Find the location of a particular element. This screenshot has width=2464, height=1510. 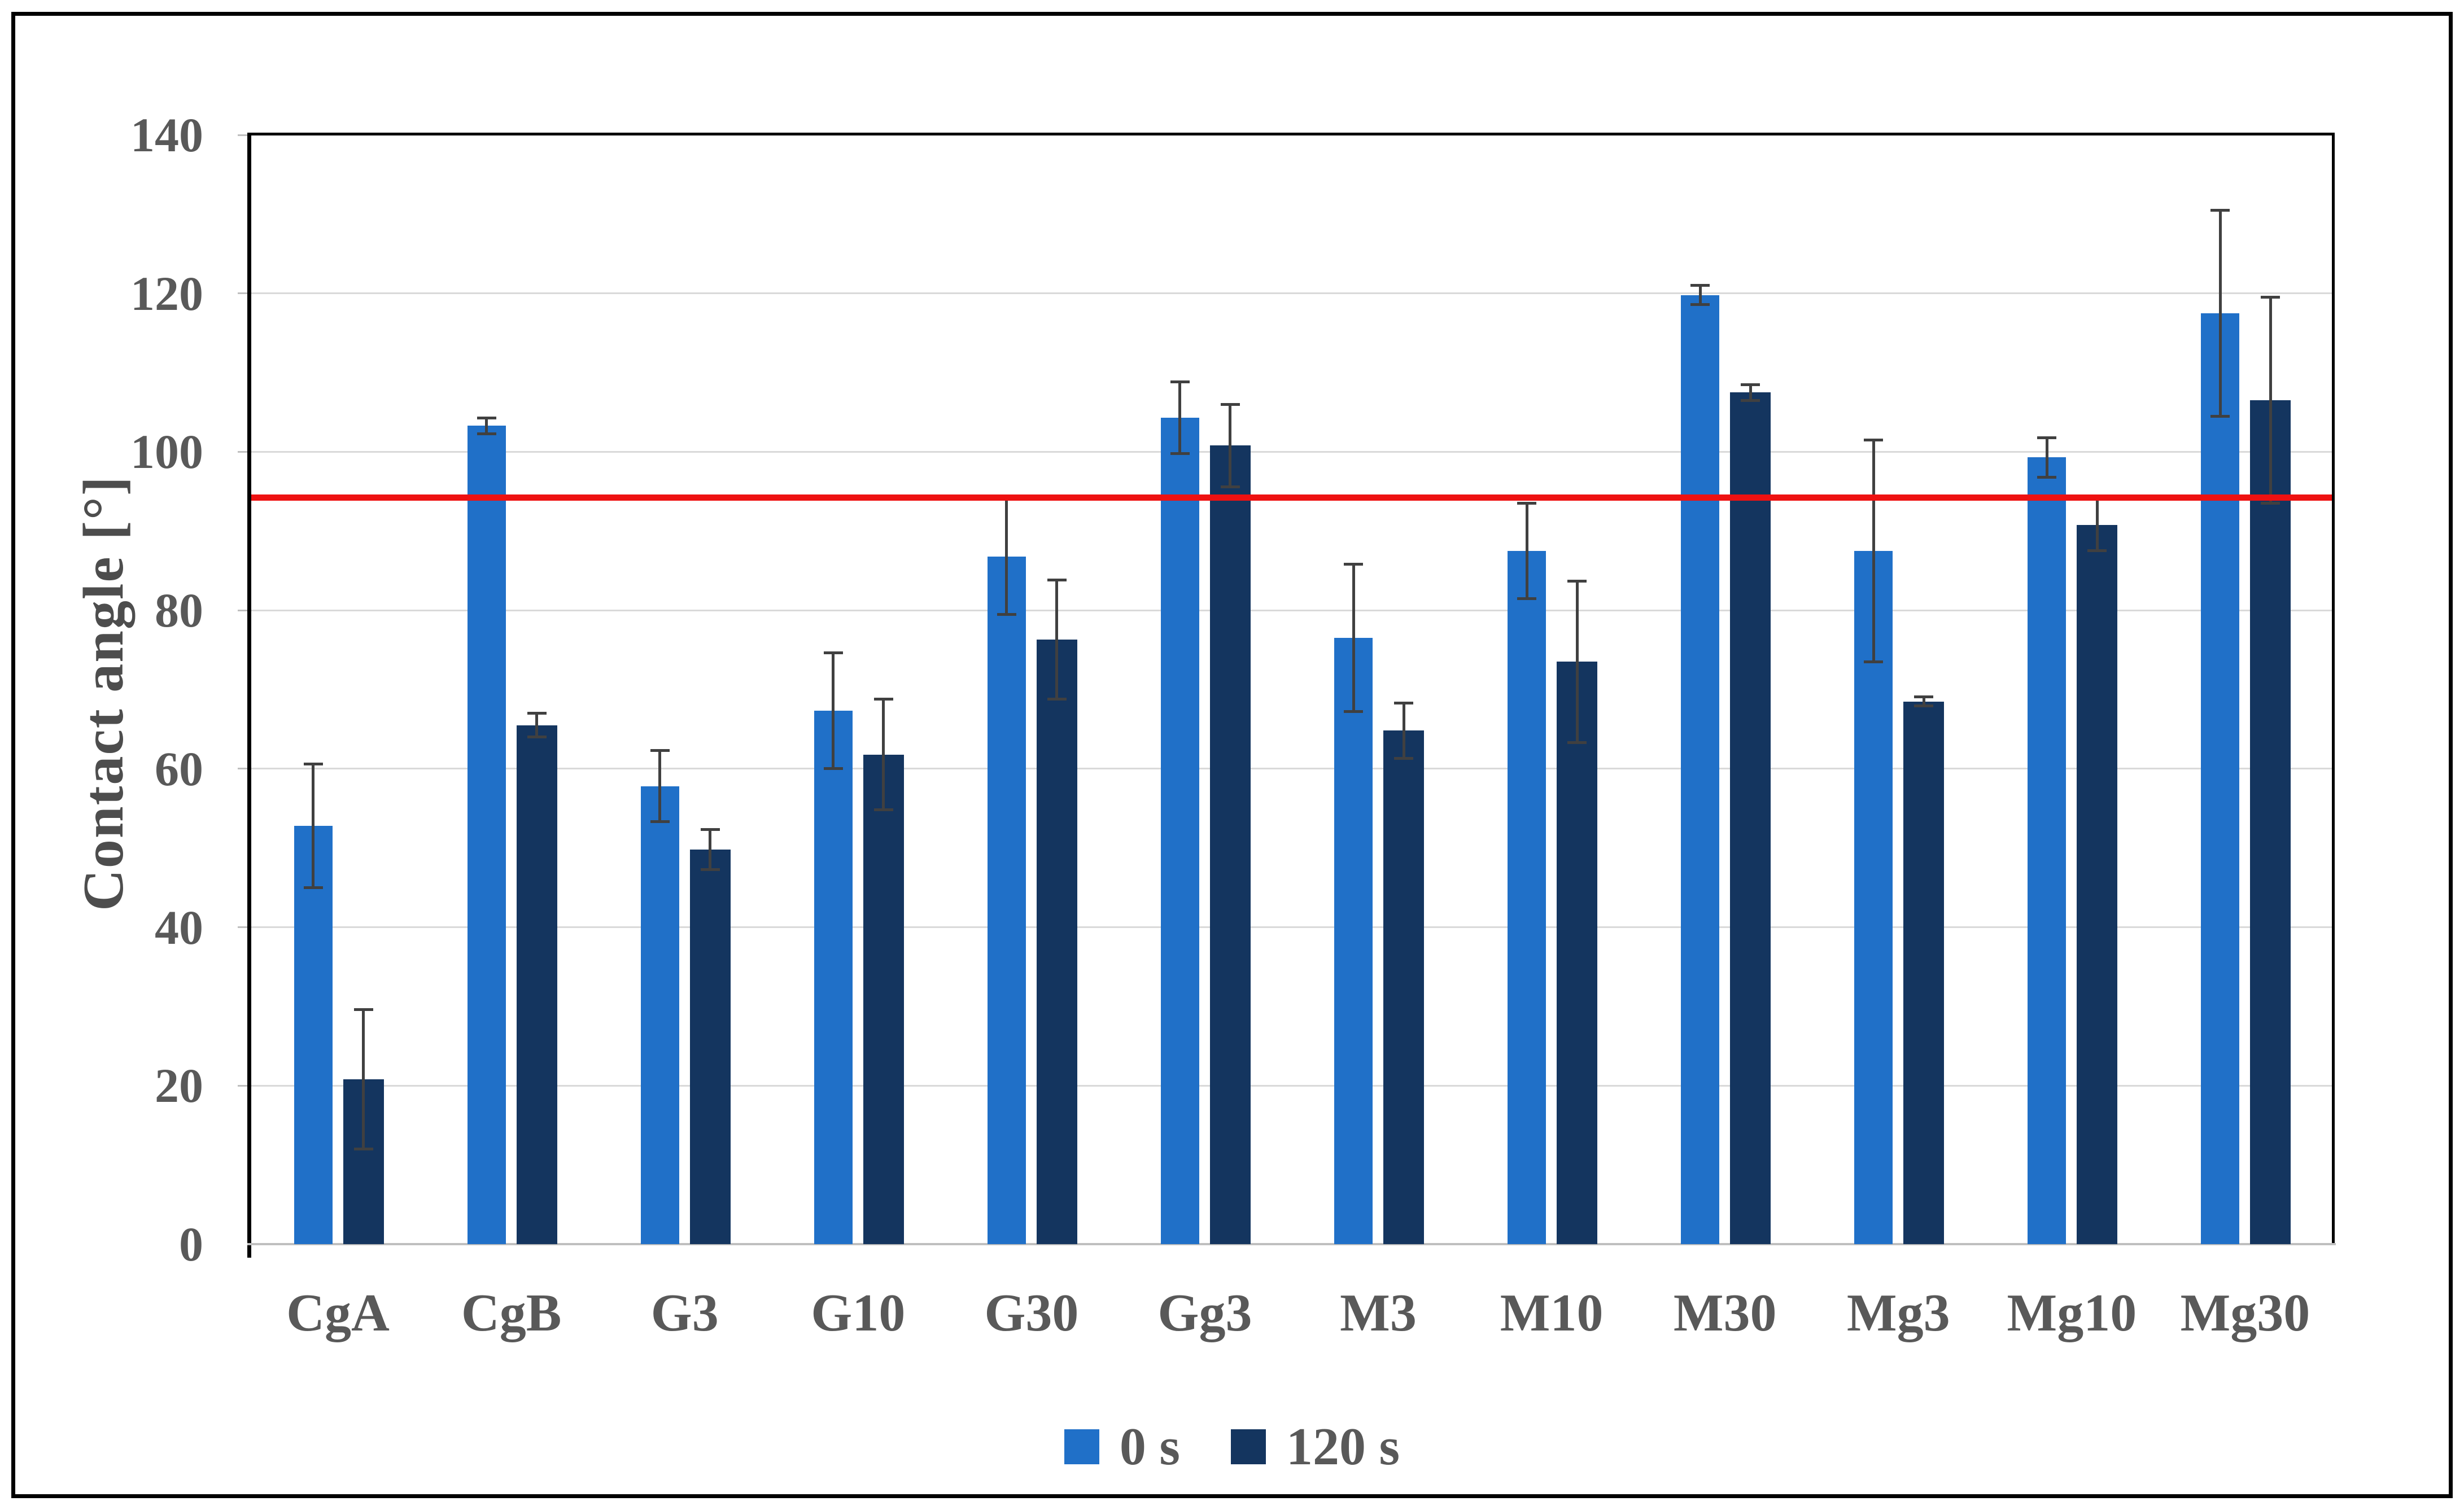

error-bar-120s-Gg3 is located at coordinates (1230, 445).